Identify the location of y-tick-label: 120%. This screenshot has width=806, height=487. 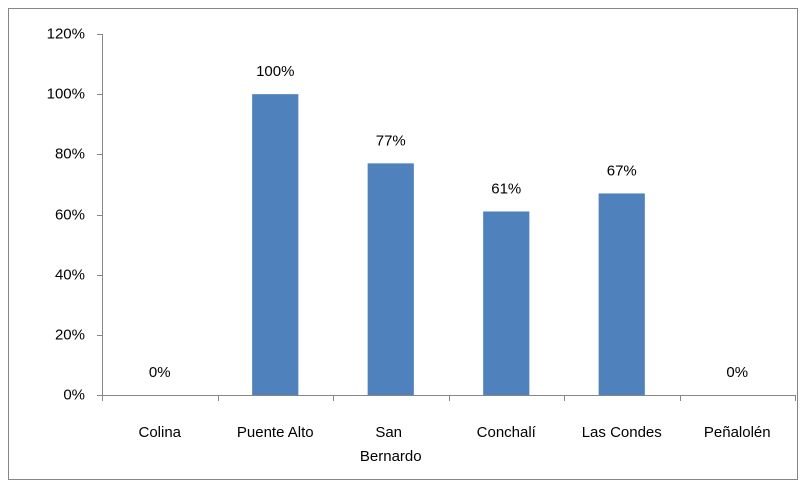
(66, 33).